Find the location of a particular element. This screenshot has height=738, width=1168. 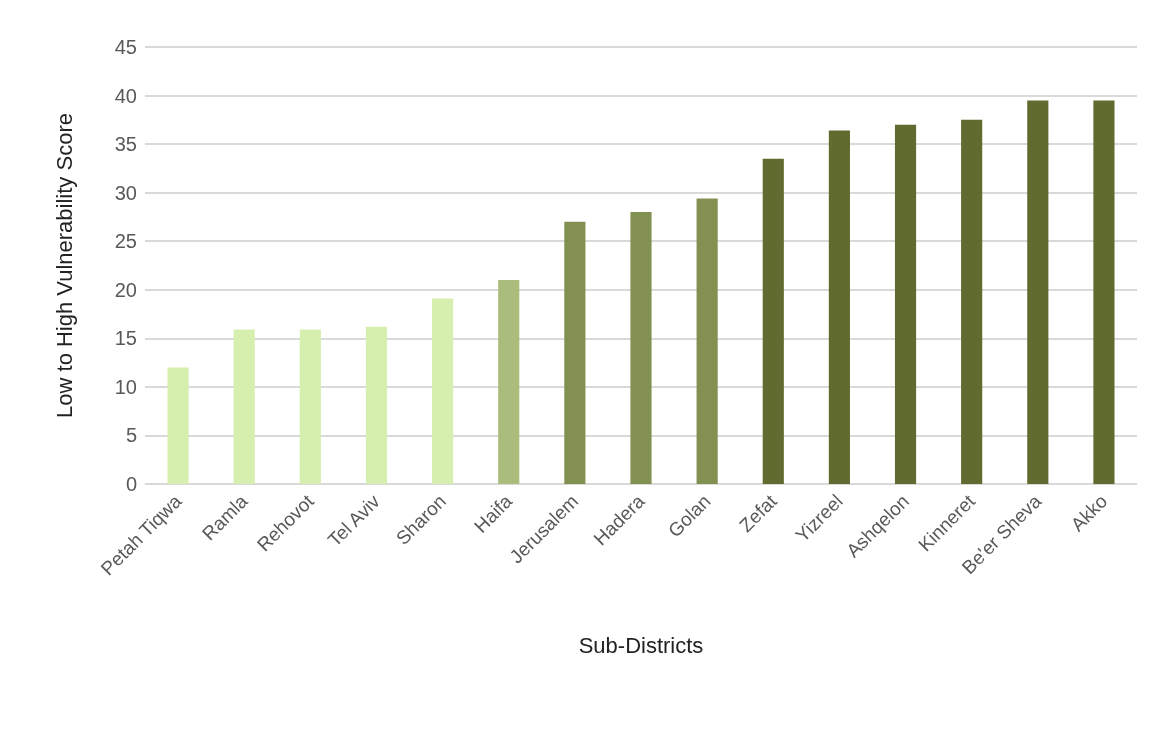

y-tick-label: 20 is located at coordinates (125, 289).